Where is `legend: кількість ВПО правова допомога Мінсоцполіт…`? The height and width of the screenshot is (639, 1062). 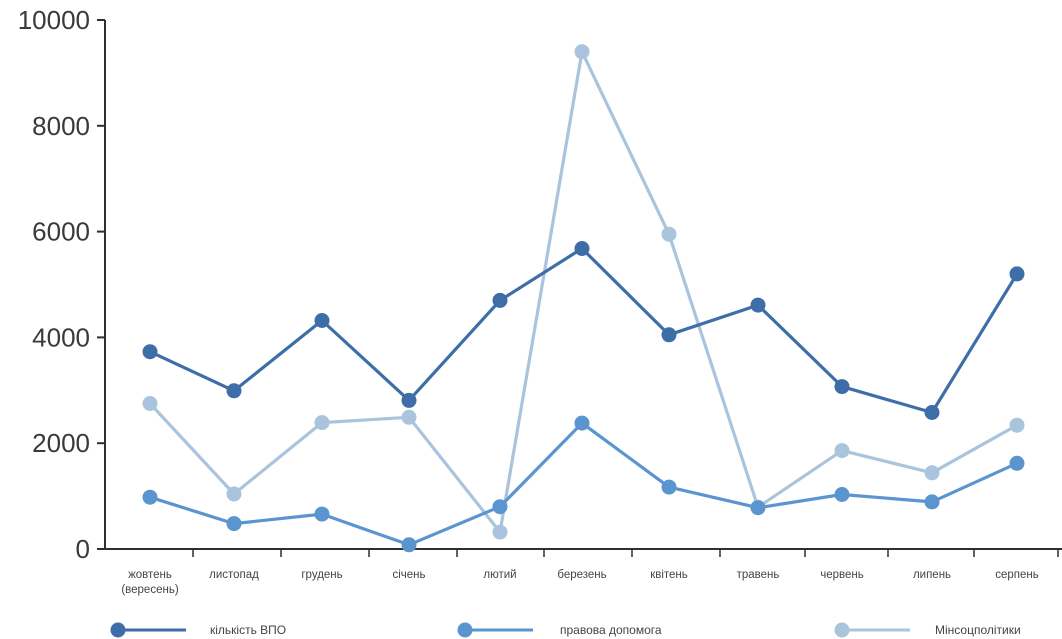
legend: кількість ВПО правова допомога Мінсоцполіт… is located at coordinates (565, 630).